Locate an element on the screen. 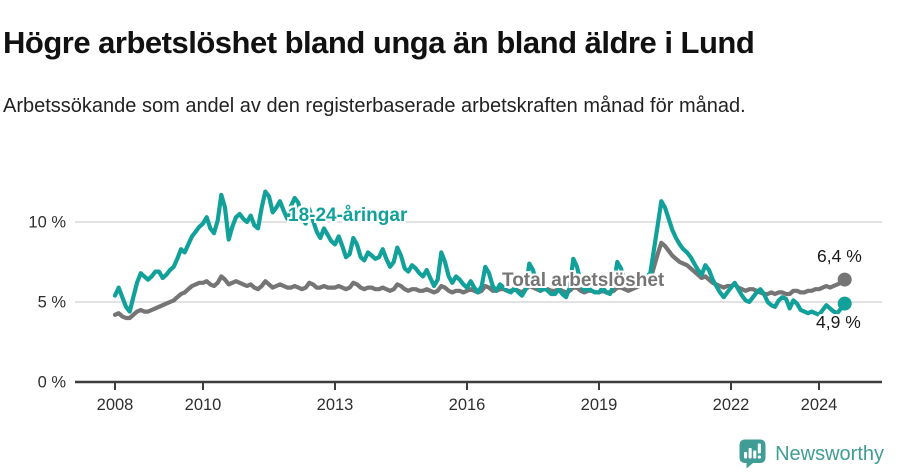 The image size is (900, 474). series-label-youth: 18-24-åringar is located at coordinates (348, 215).